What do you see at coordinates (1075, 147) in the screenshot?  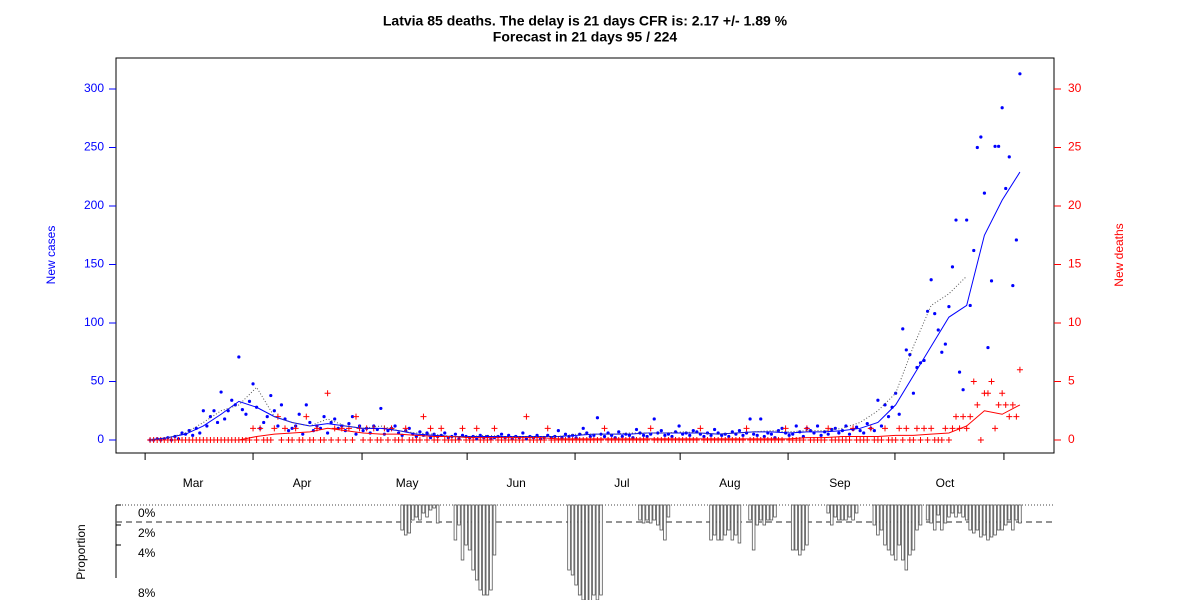 I see `y2-tick-label: 25` at bounding box center [1075, 147].